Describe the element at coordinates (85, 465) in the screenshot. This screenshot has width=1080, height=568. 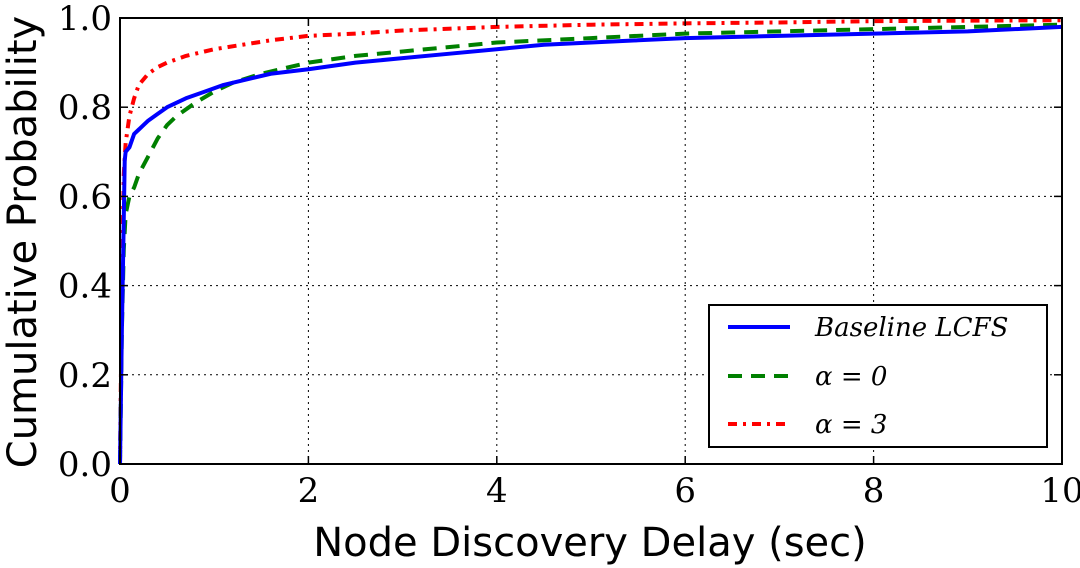
I see `y-tick-label: 0.0` at that location.